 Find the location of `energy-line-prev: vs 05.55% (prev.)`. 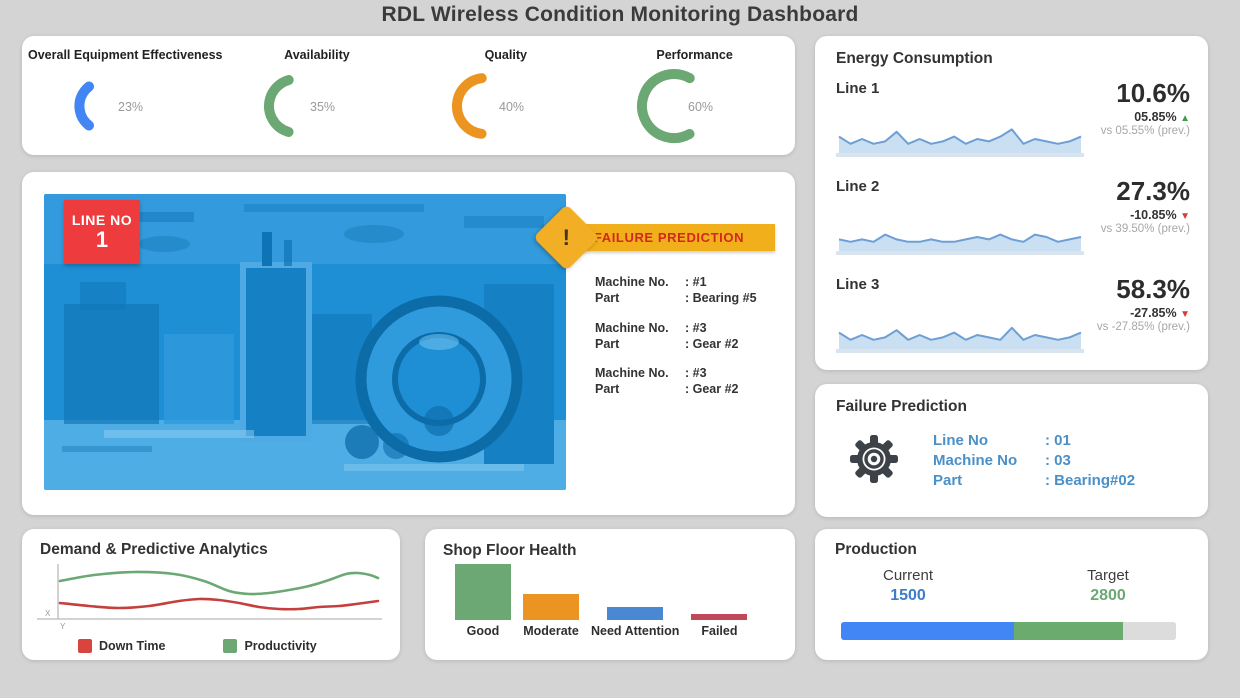

energy-line-prev: vs 05.55% (prev.) is located at coordinates (1145, 131).